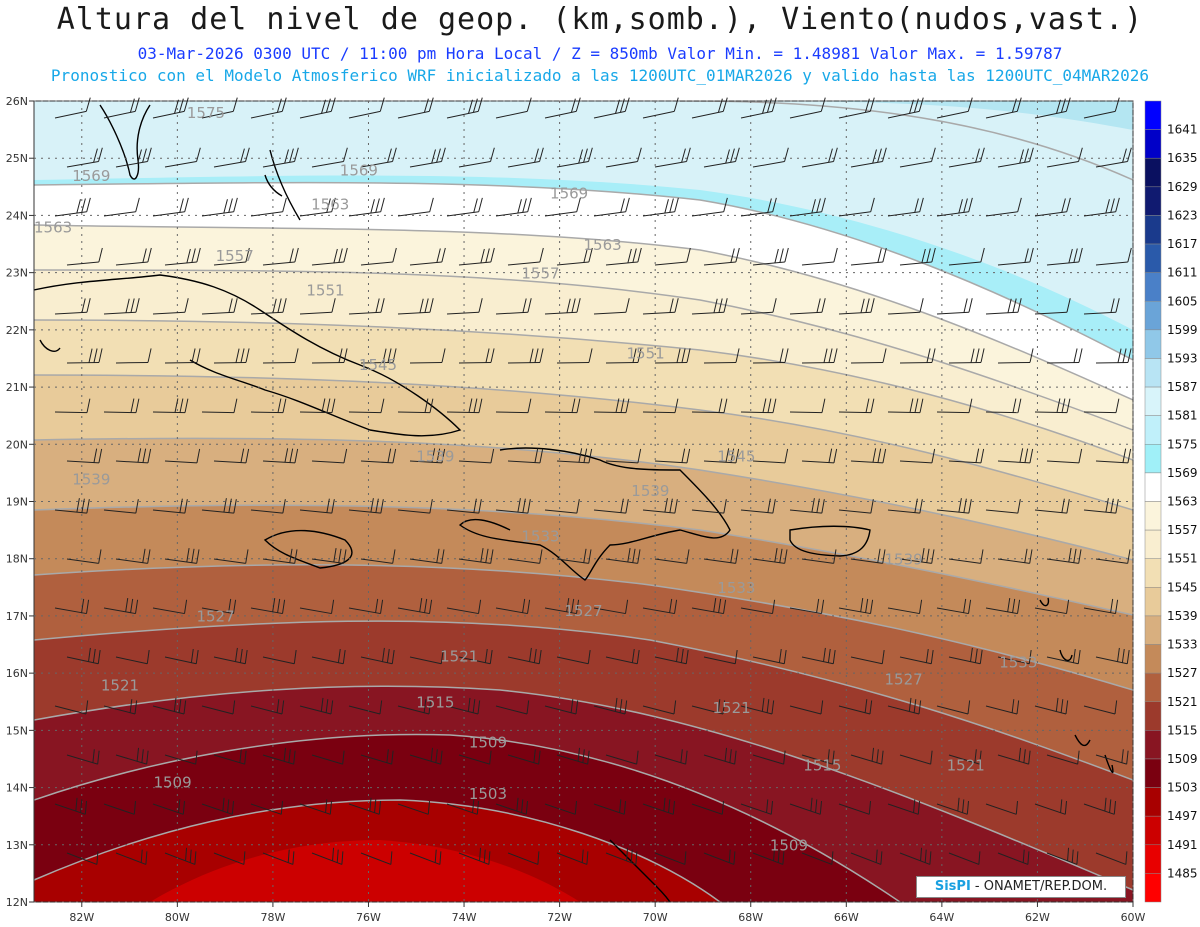 The image size is (1200, 927). What do you see at coordinates (368, 917) in the screenshot?
I see `lon-tick-label: 76W` at bounding box center [368, 917].